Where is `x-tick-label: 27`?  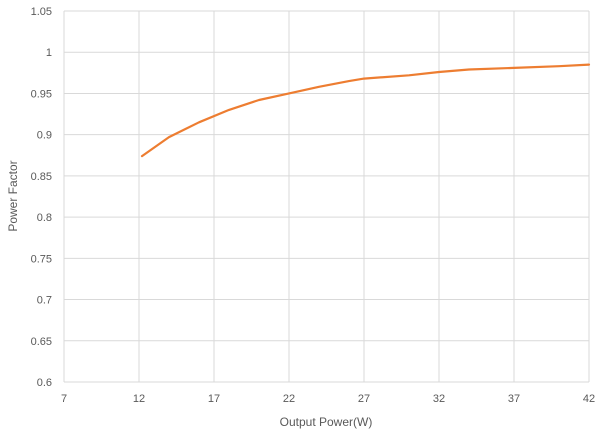
x-tick-label: 27 is located at coordinates (364, 399).